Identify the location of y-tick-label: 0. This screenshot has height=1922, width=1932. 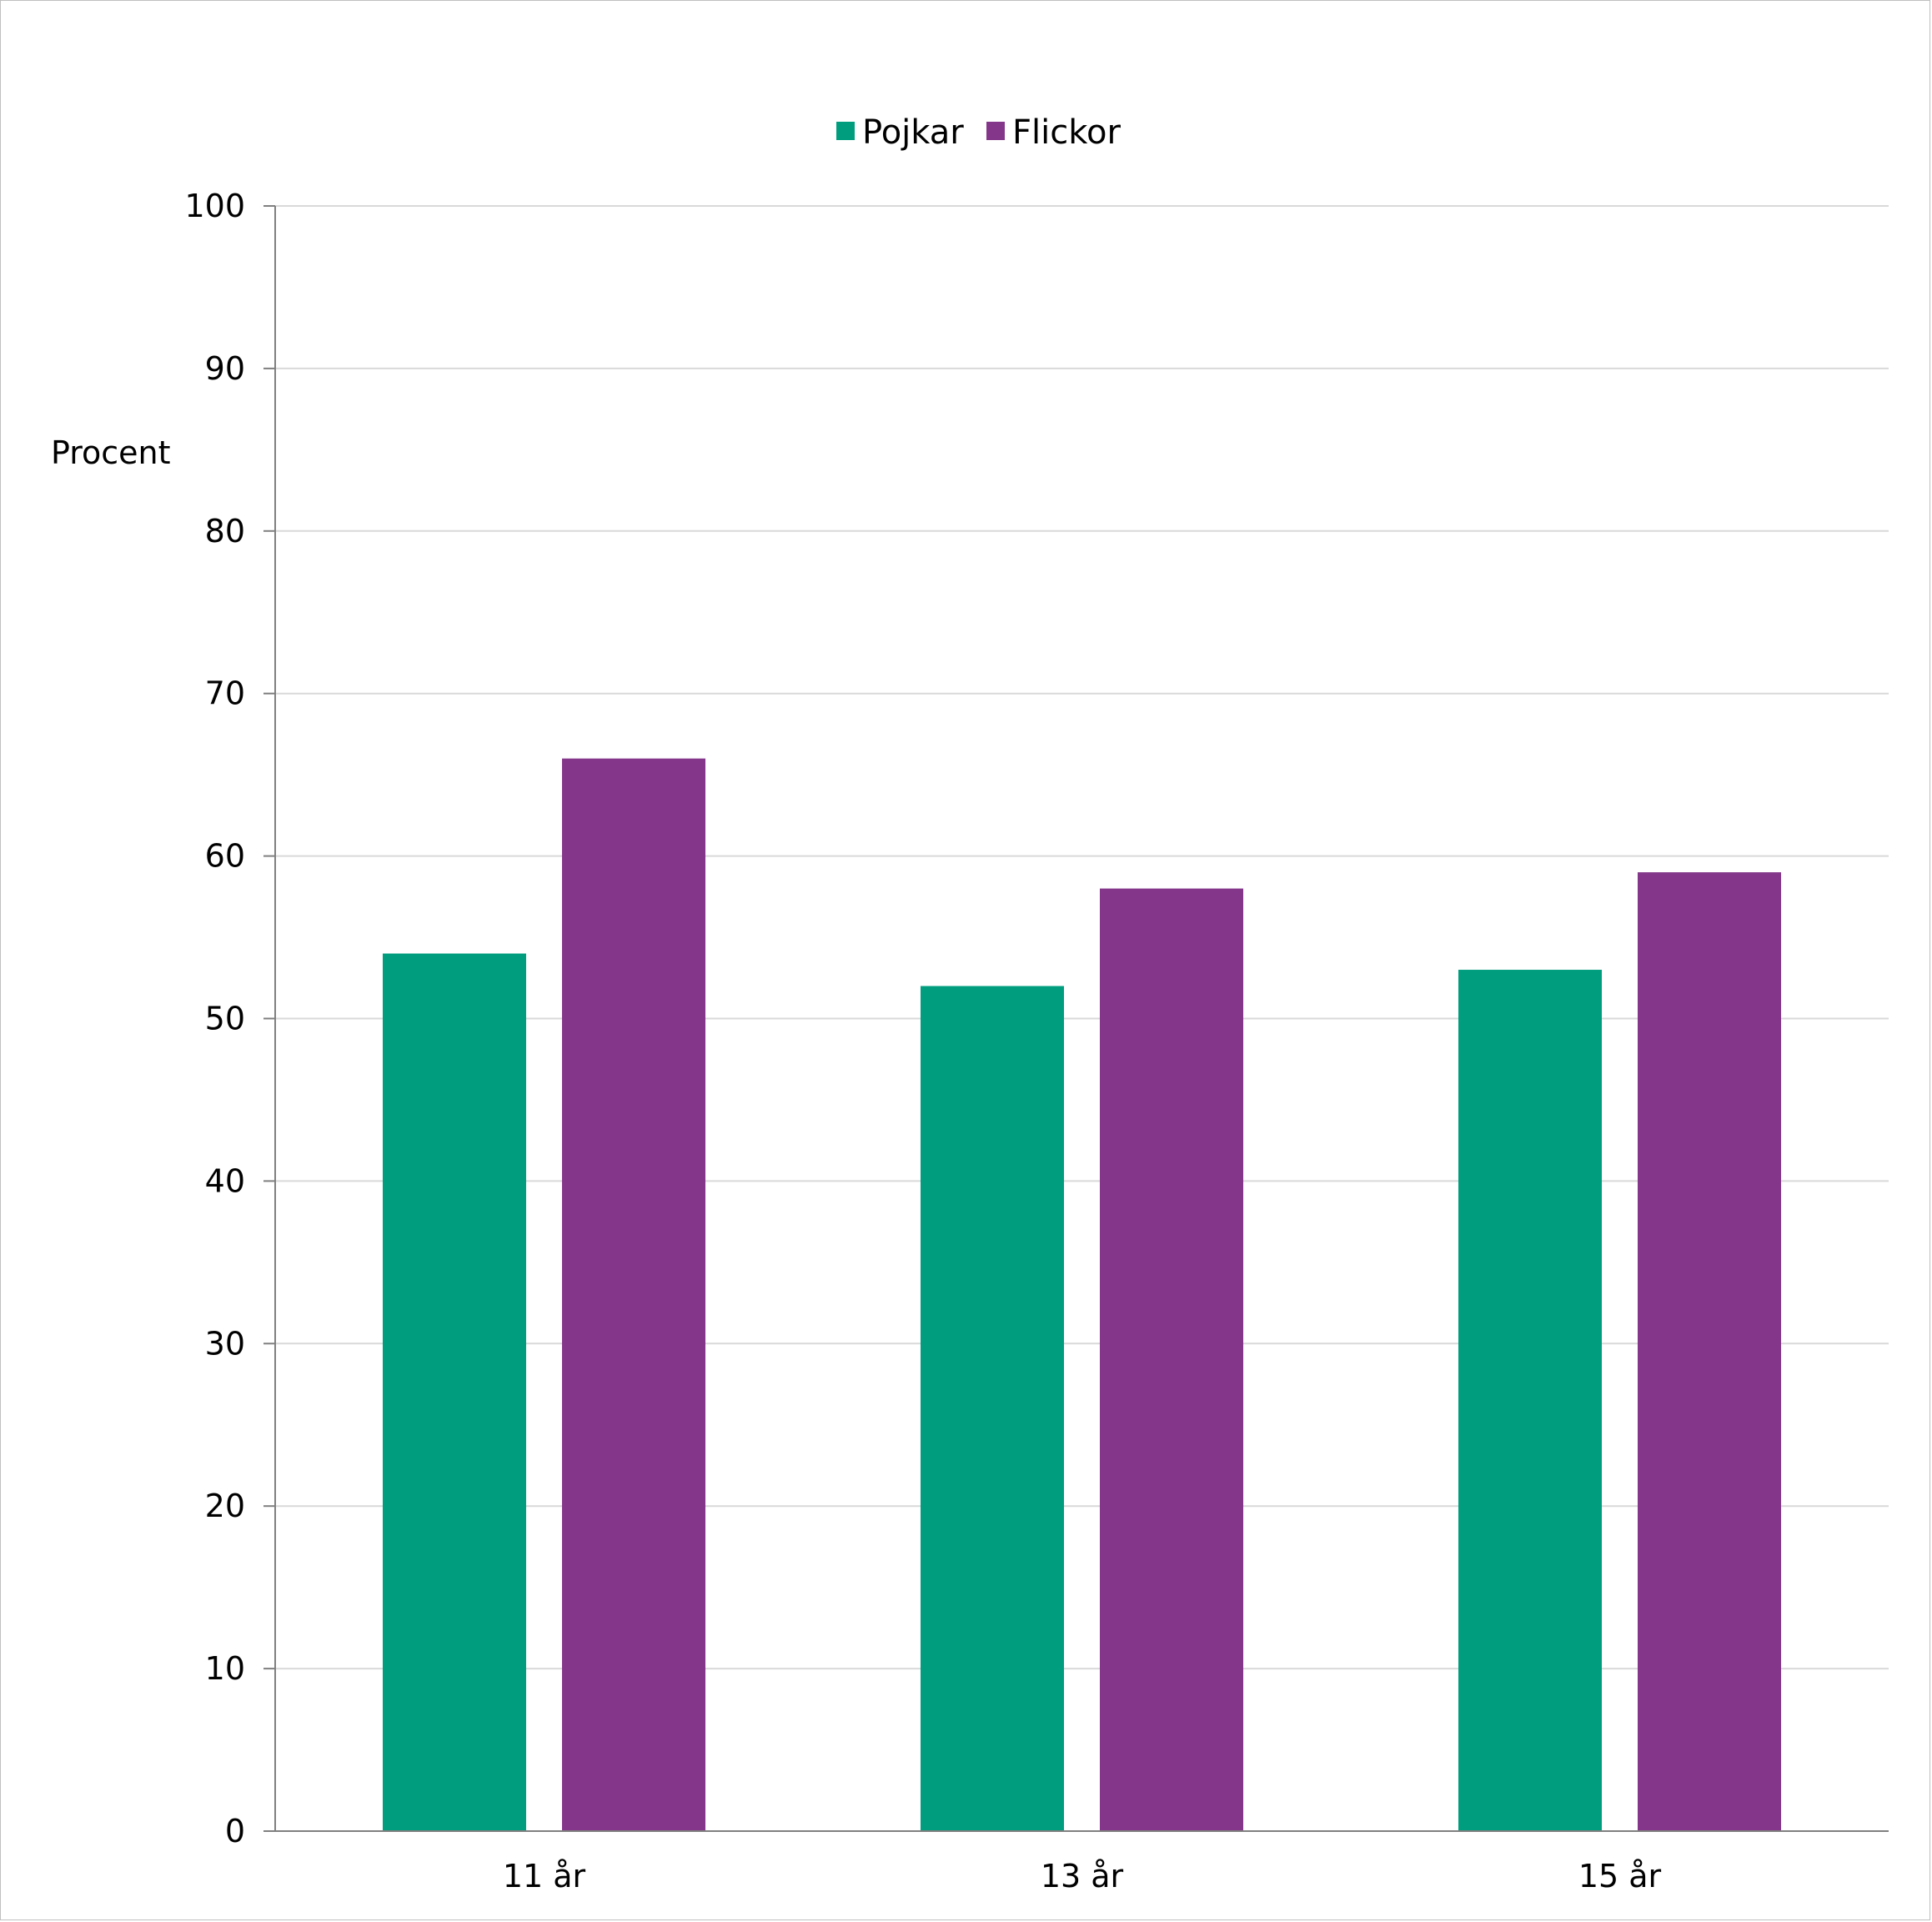
(235, 1831).